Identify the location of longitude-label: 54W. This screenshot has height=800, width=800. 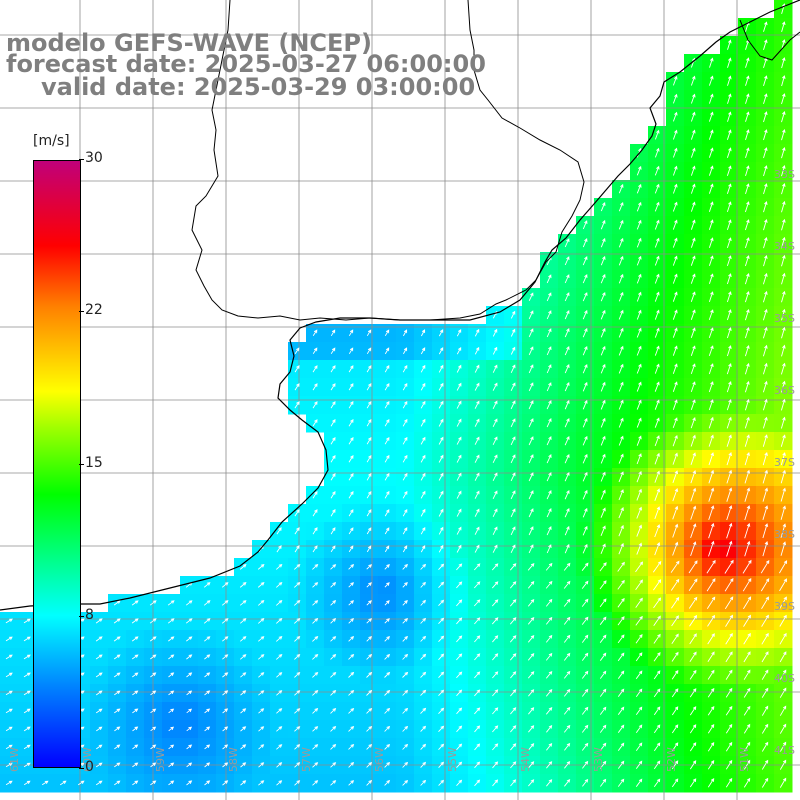
(525, 759).